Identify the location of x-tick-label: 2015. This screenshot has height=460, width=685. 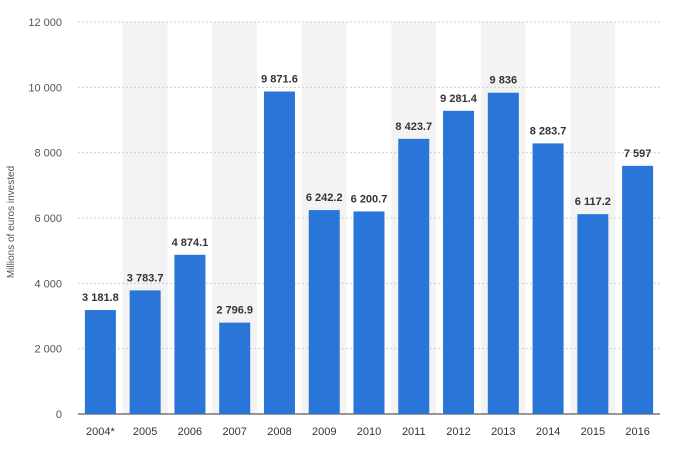
(593, 432).